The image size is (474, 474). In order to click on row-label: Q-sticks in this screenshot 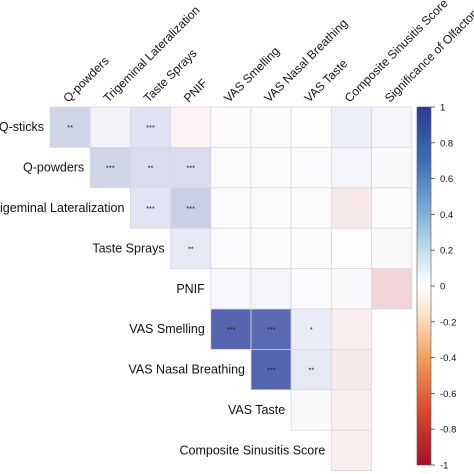, I will do `click(22, 127)`.